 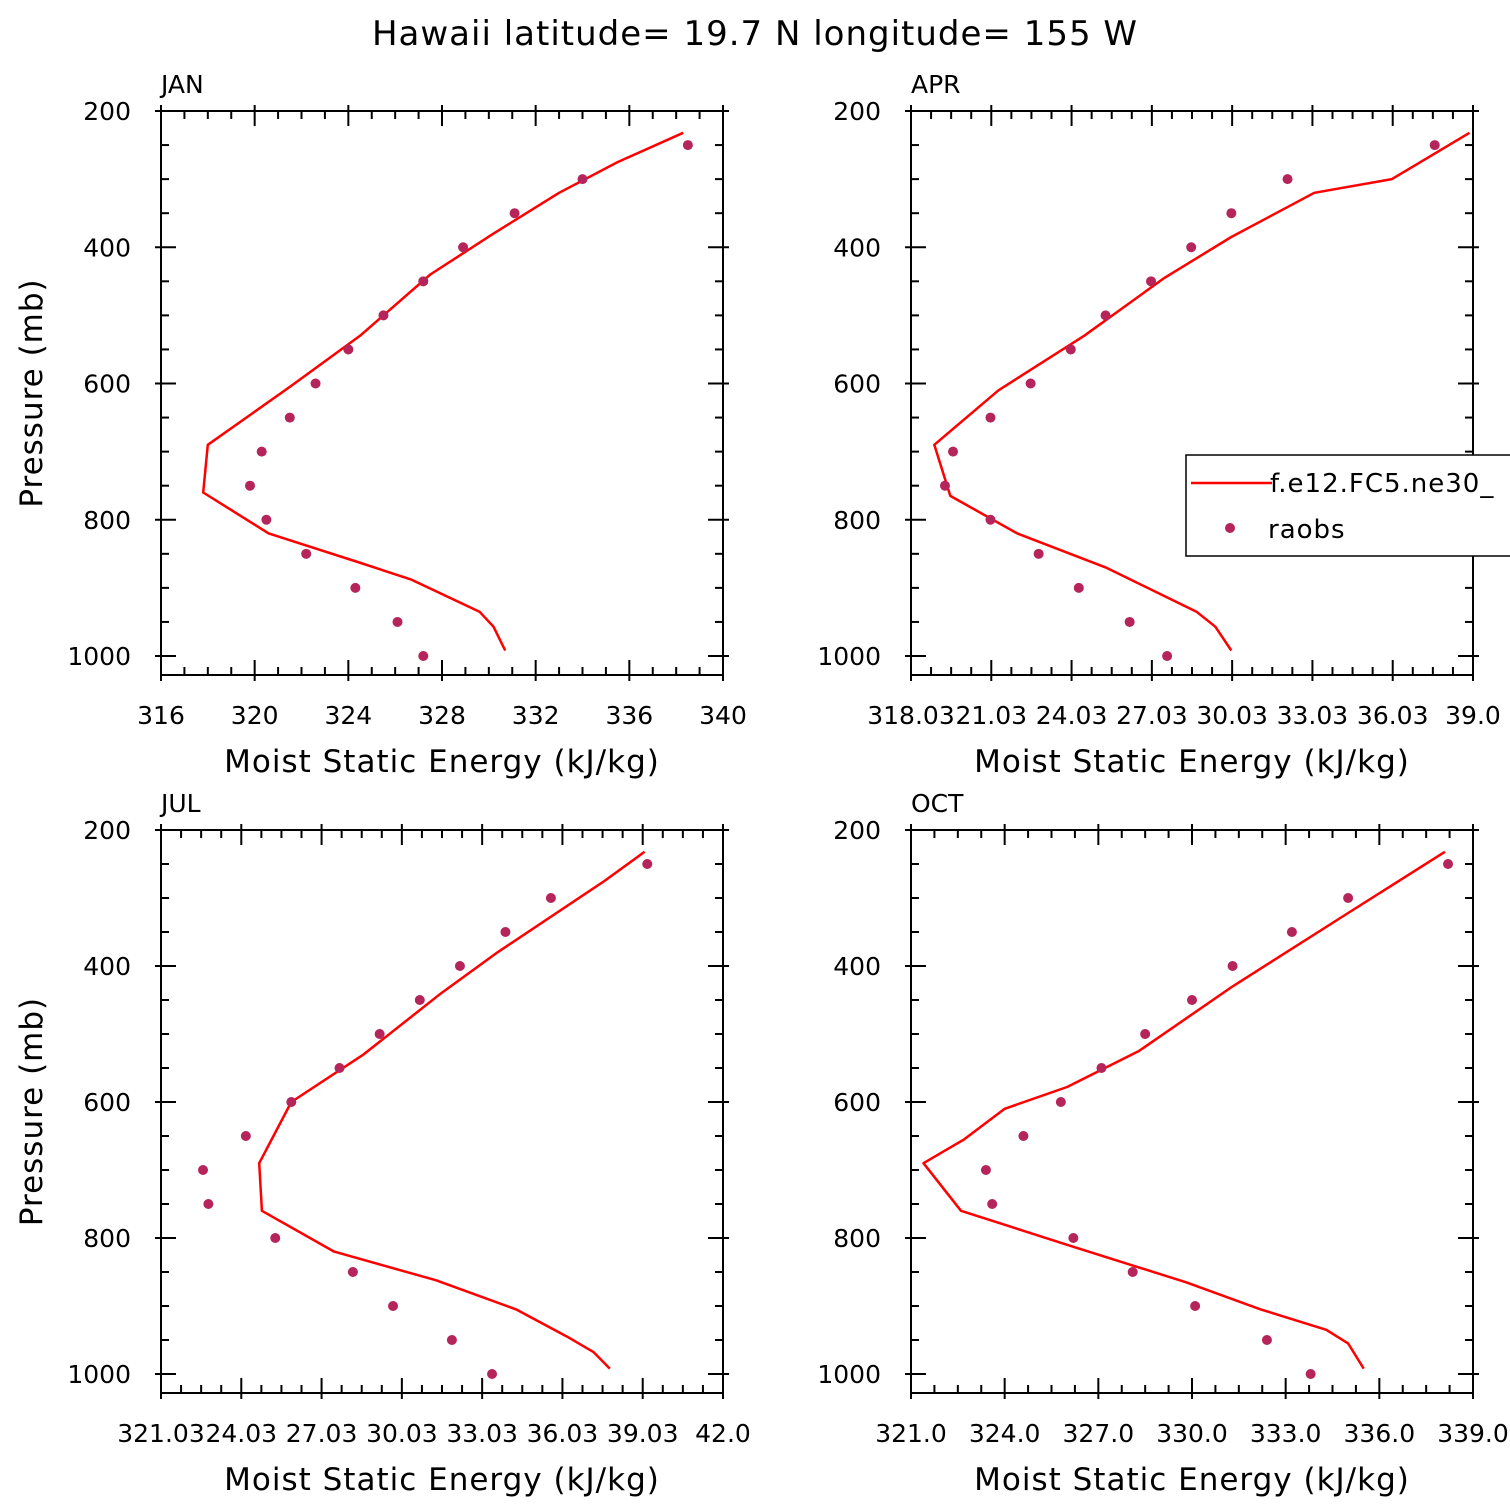 What do you see at coordinates (991, 715) in the screenshot?
I see `x-tick-label: 21.03` at bounding box center [991, 715].